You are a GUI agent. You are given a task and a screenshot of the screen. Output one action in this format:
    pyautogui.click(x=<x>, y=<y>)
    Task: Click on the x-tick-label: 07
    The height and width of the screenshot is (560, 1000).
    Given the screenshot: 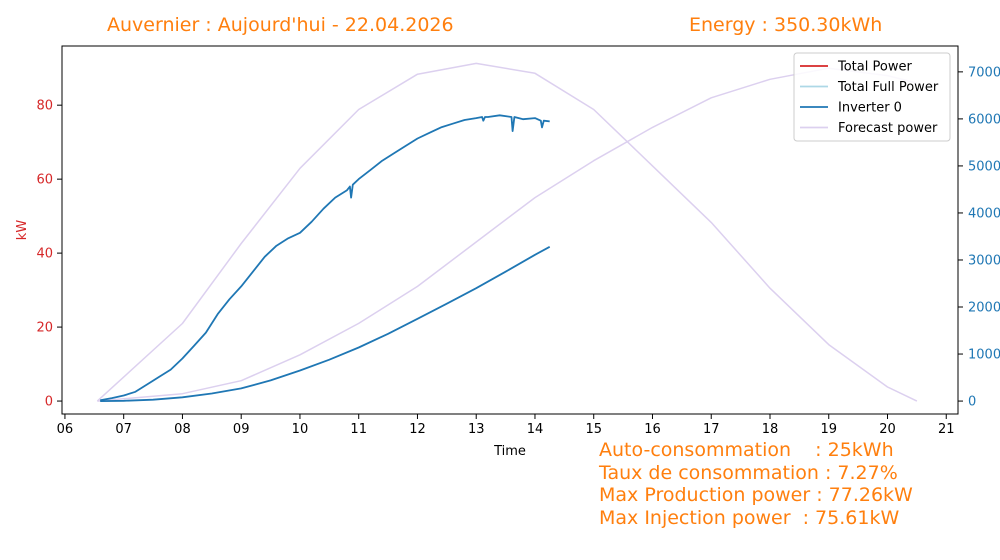 What is the action you would take?
    pyautogui.click(x=123, y=429)
    